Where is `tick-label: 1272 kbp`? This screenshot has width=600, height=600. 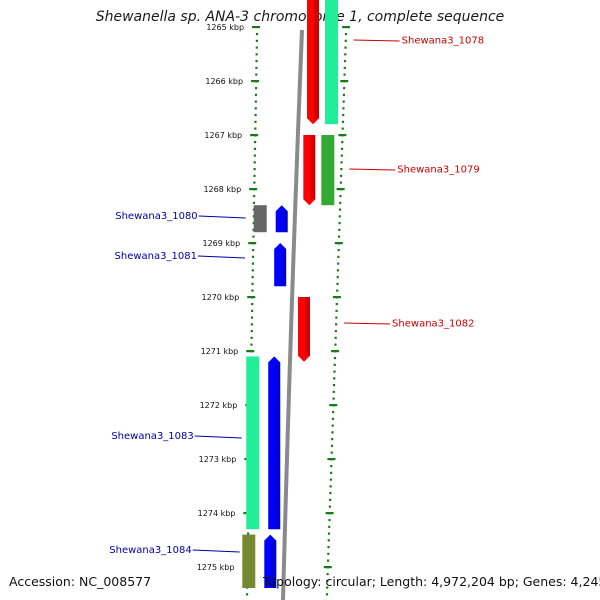
tick-label: 1272 kbp is located at coordinates (219, 405).